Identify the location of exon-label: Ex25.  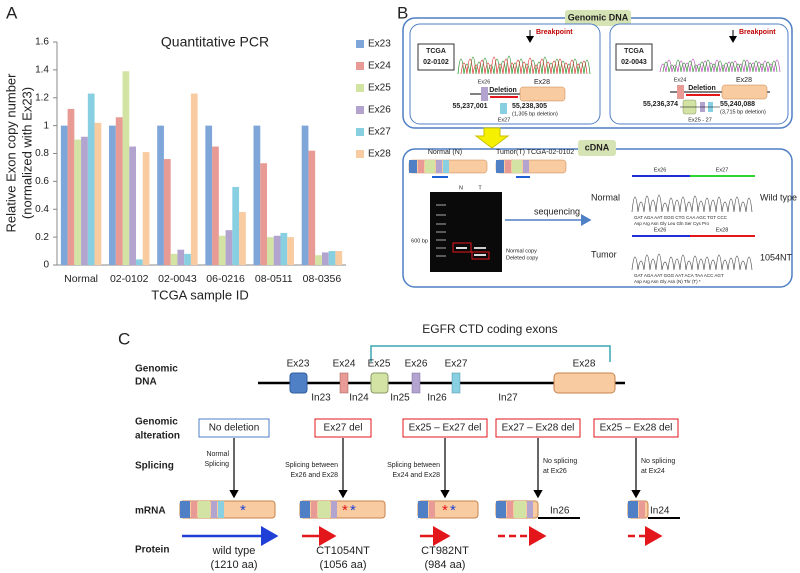
(379, 364).